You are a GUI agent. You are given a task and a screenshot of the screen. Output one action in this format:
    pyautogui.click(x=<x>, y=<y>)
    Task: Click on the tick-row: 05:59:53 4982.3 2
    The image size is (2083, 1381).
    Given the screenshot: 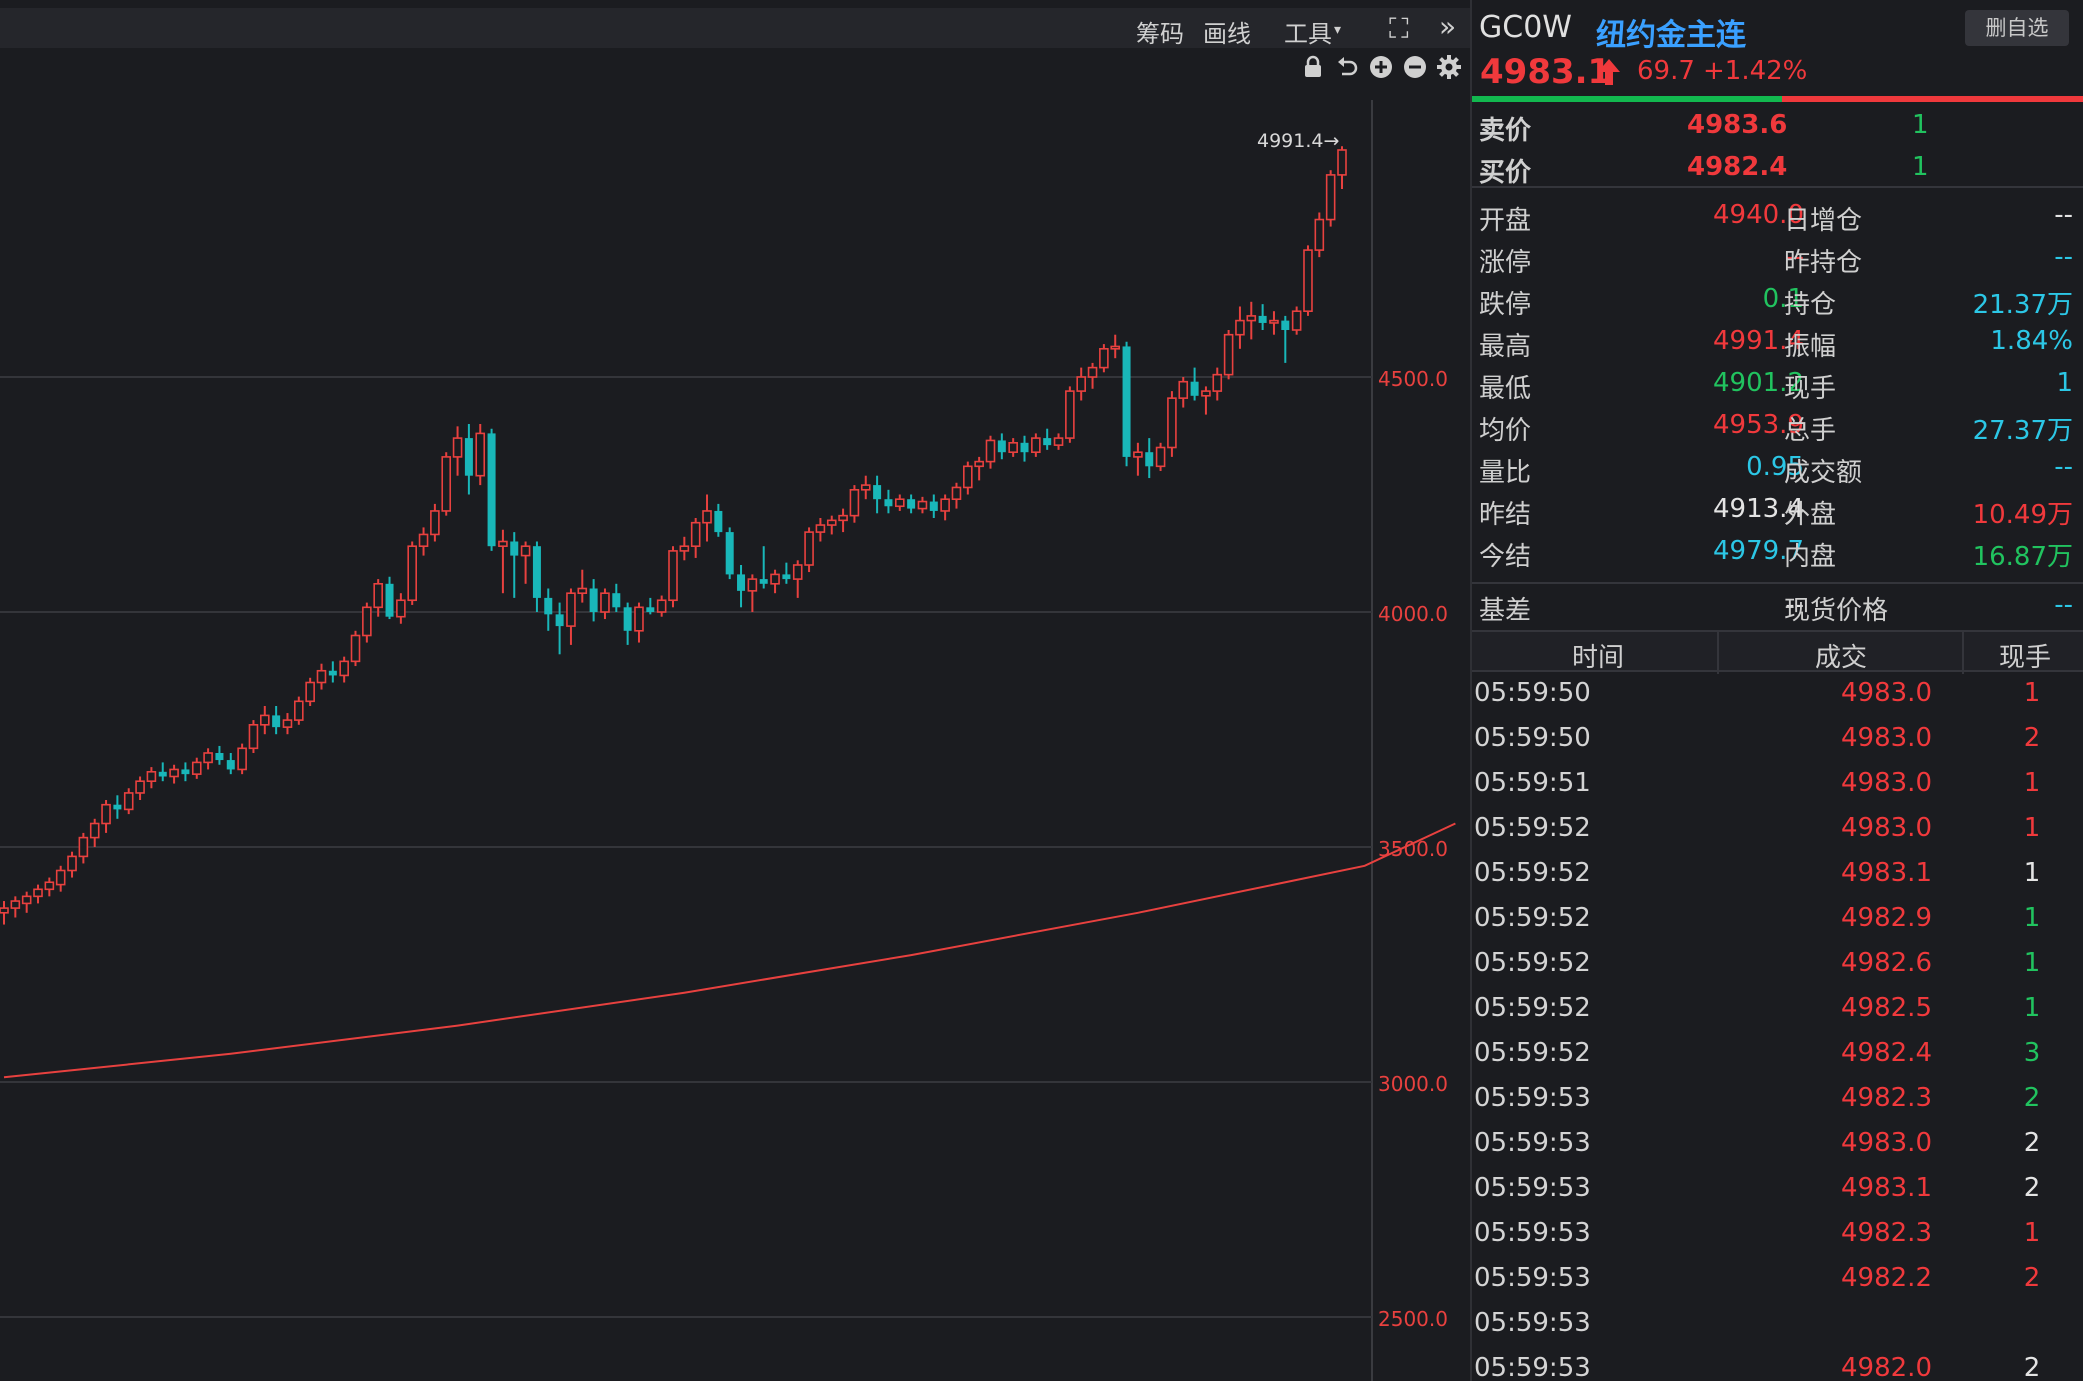 What is the action you would take?
    pyautogui.click(x=1777, y=1101)
    